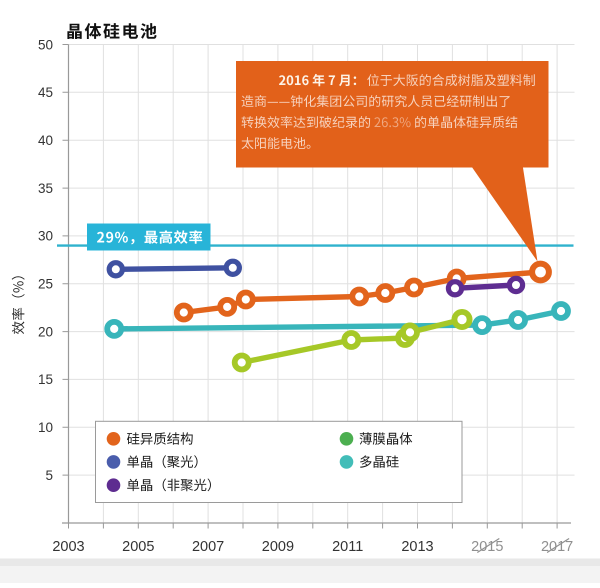 This screenshot has height=588, width=600. Describe the element at coordinates (68, 547) in the screenshot. I see `svg-text: 2003` at that location.